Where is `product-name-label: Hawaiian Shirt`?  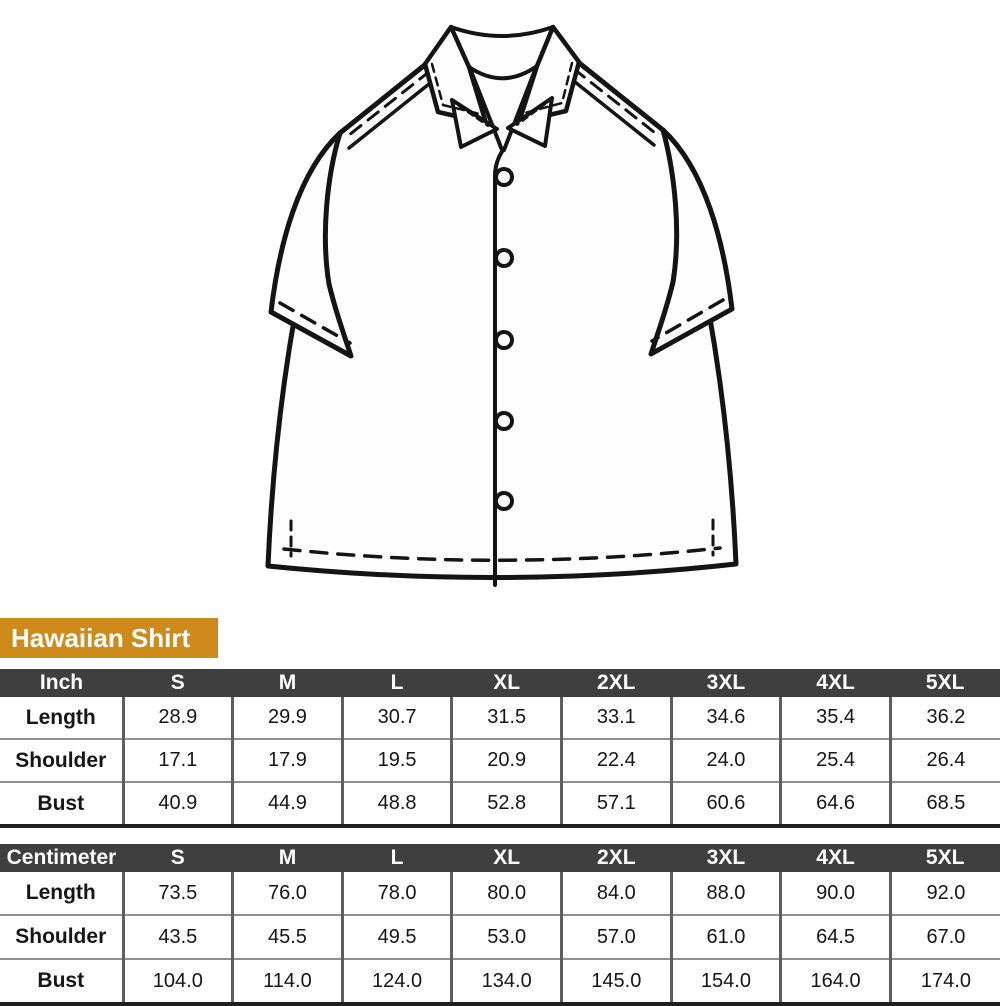
product-name-label: Hawaiian Shirt is located at coordinates (101, 637).